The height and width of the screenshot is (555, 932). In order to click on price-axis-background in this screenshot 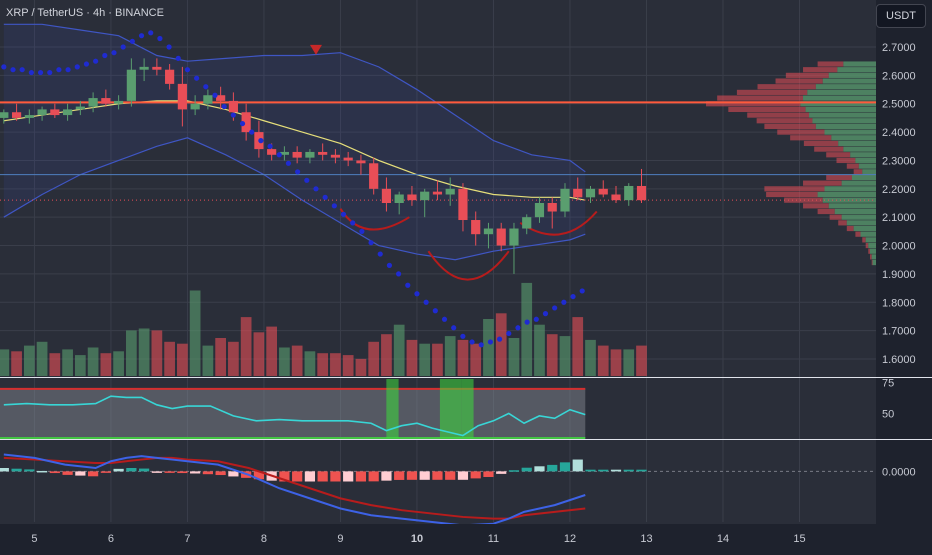, I will do `click(904, 275)`.